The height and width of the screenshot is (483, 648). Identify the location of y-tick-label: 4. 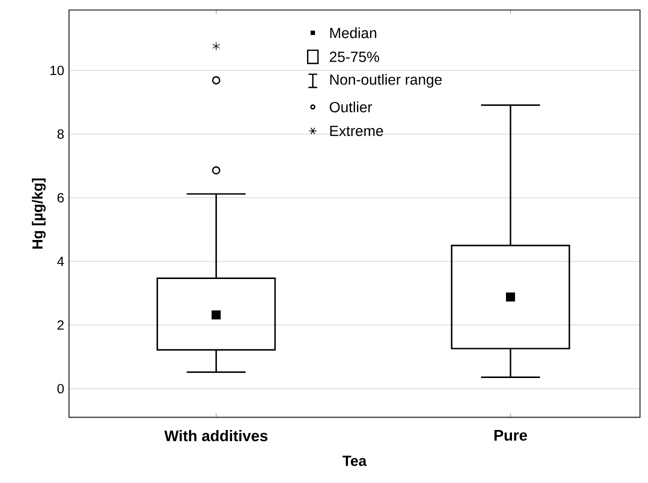
(60, 261).